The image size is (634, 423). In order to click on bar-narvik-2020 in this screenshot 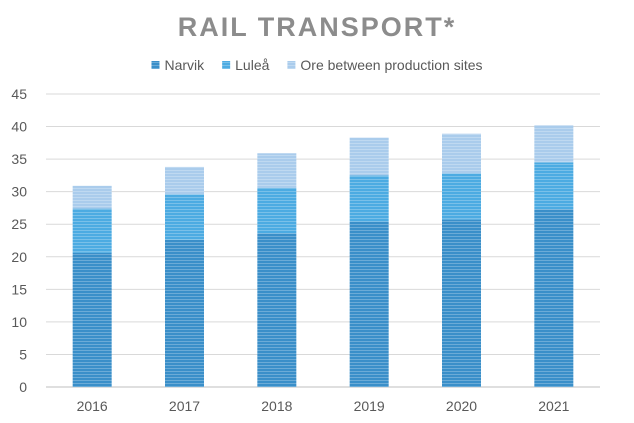, I will do `click(461, 303)`.